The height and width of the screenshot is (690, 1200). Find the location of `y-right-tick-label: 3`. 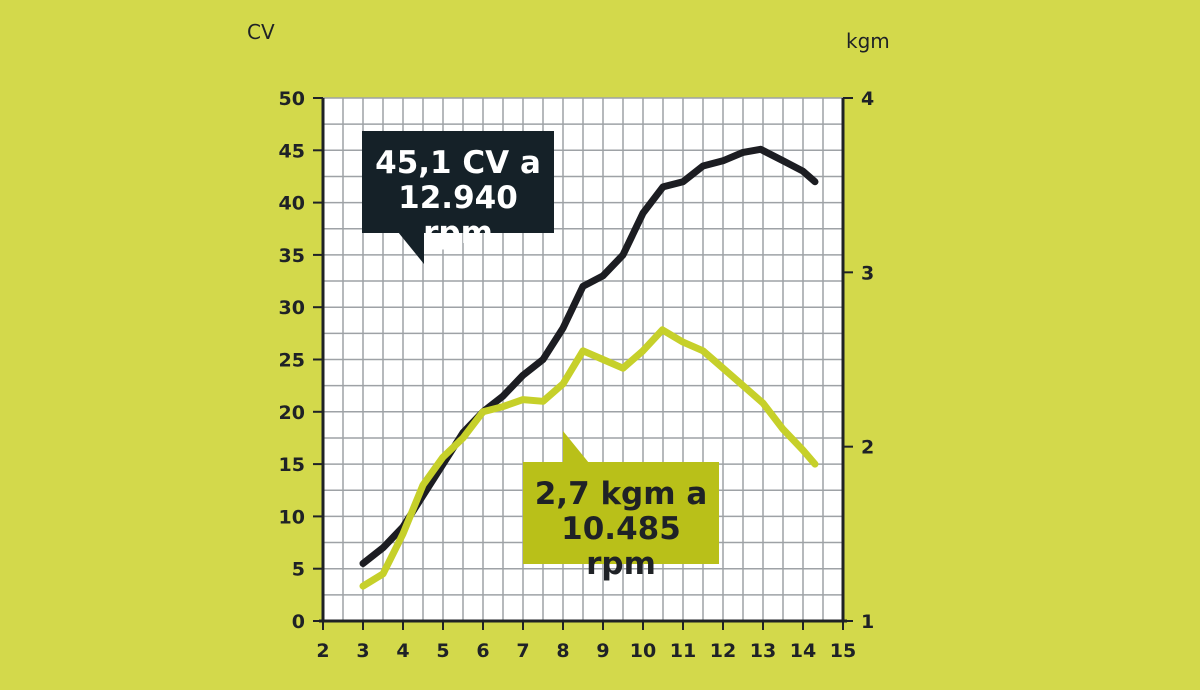

y-right-tick-label: 3 is located at coordinates (867, 273).